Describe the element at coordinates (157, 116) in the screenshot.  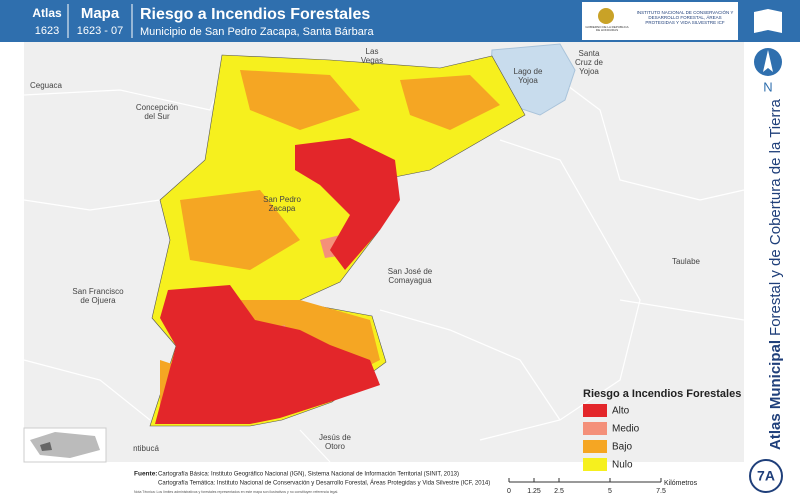
I see `place-label: del Sur` at that location.